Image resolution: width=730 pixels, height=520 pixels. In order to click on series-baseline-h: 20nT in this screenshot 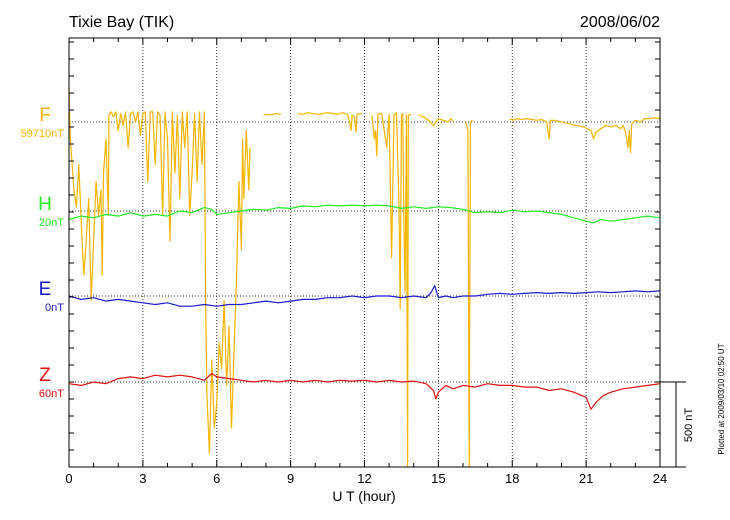, I will do `click(51, 223)`.